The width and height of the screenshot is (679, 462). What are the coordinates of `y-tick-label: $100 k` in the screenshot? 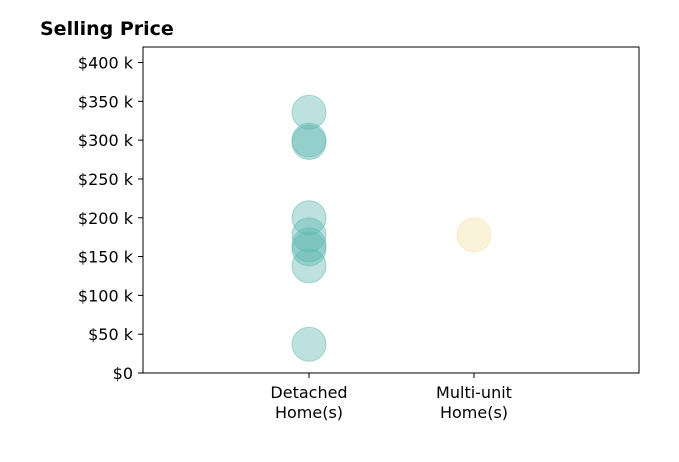 It's located at (106, 295).